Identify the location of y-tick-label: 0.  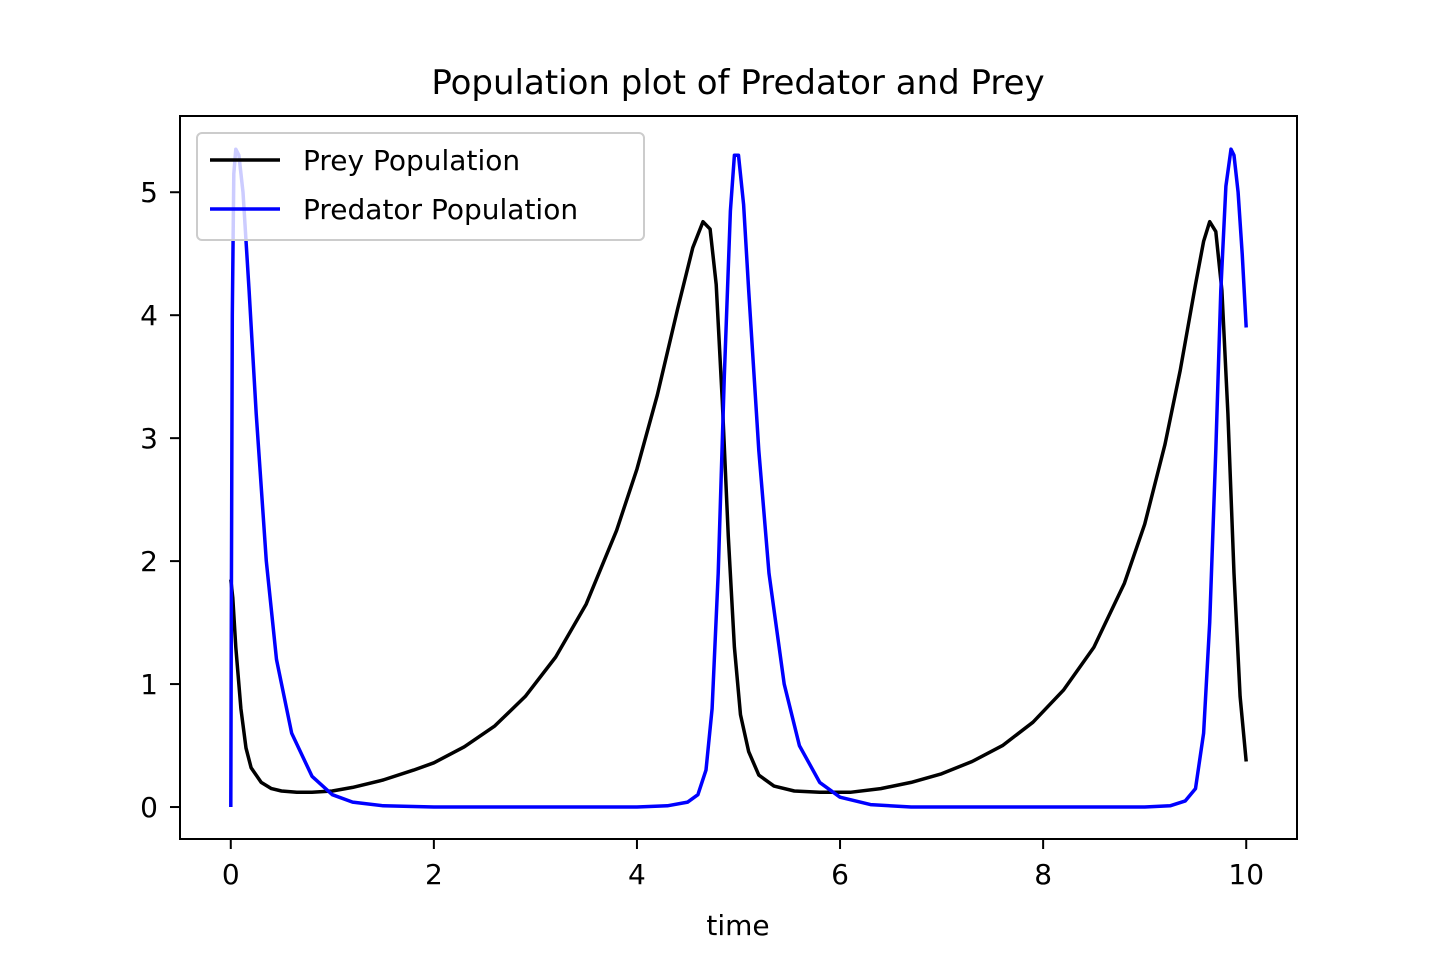
(149, 807).